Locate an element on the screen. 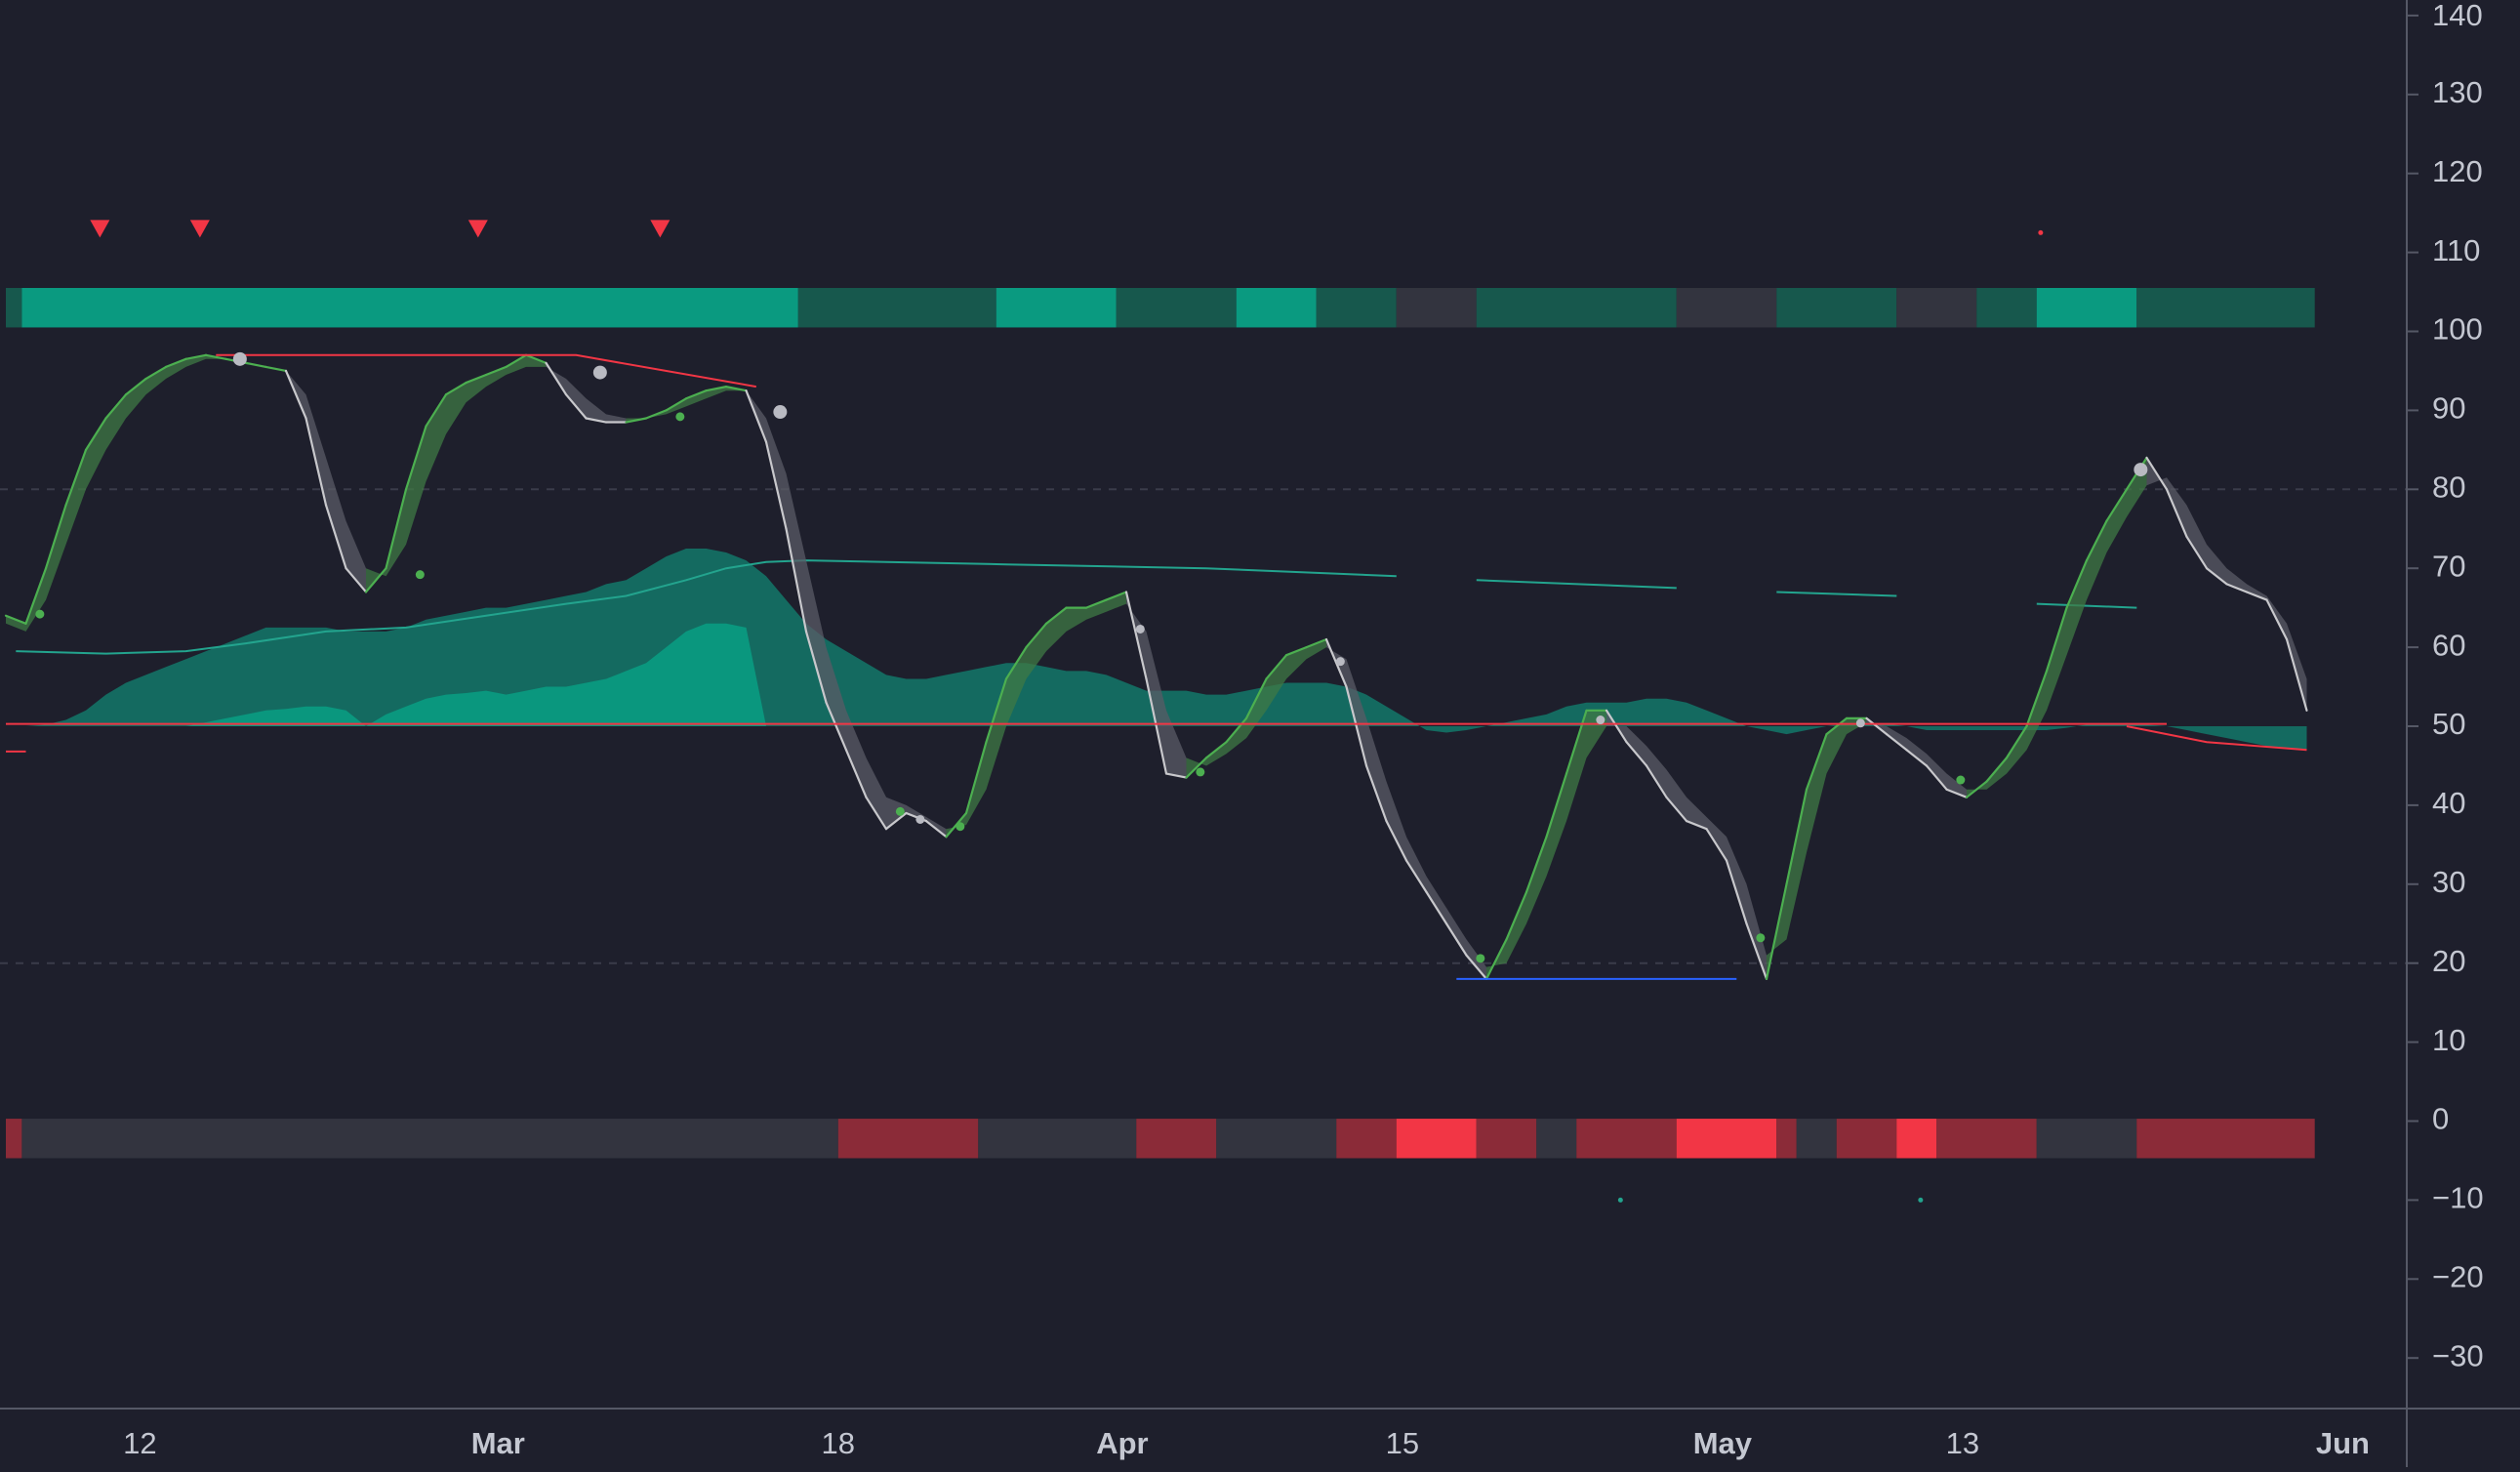 This screenshot has height=1472, width=2520. red-signal-dot is located at coordinates (2041, 232).